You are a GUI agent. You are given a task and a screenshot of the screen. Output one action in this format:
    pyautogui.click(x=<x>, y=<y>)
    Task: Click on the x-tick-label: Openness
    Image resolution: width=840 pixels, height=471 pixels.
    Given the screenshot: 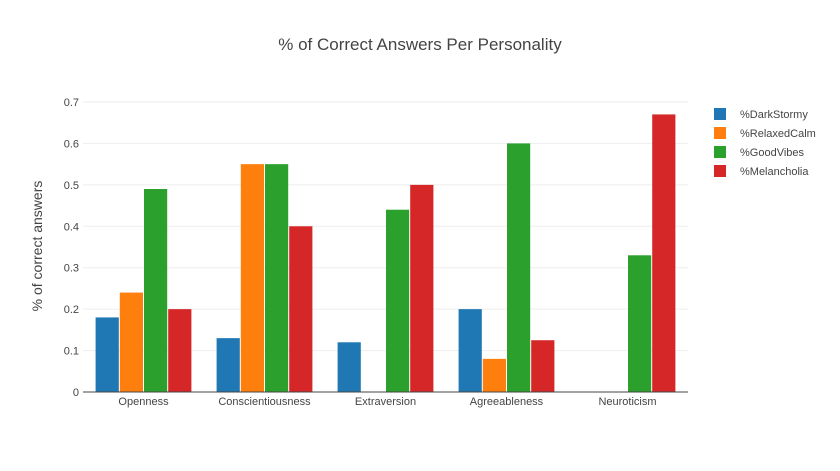 What is the action you would take?
    pyautogui.click(x=143, y=402)
    